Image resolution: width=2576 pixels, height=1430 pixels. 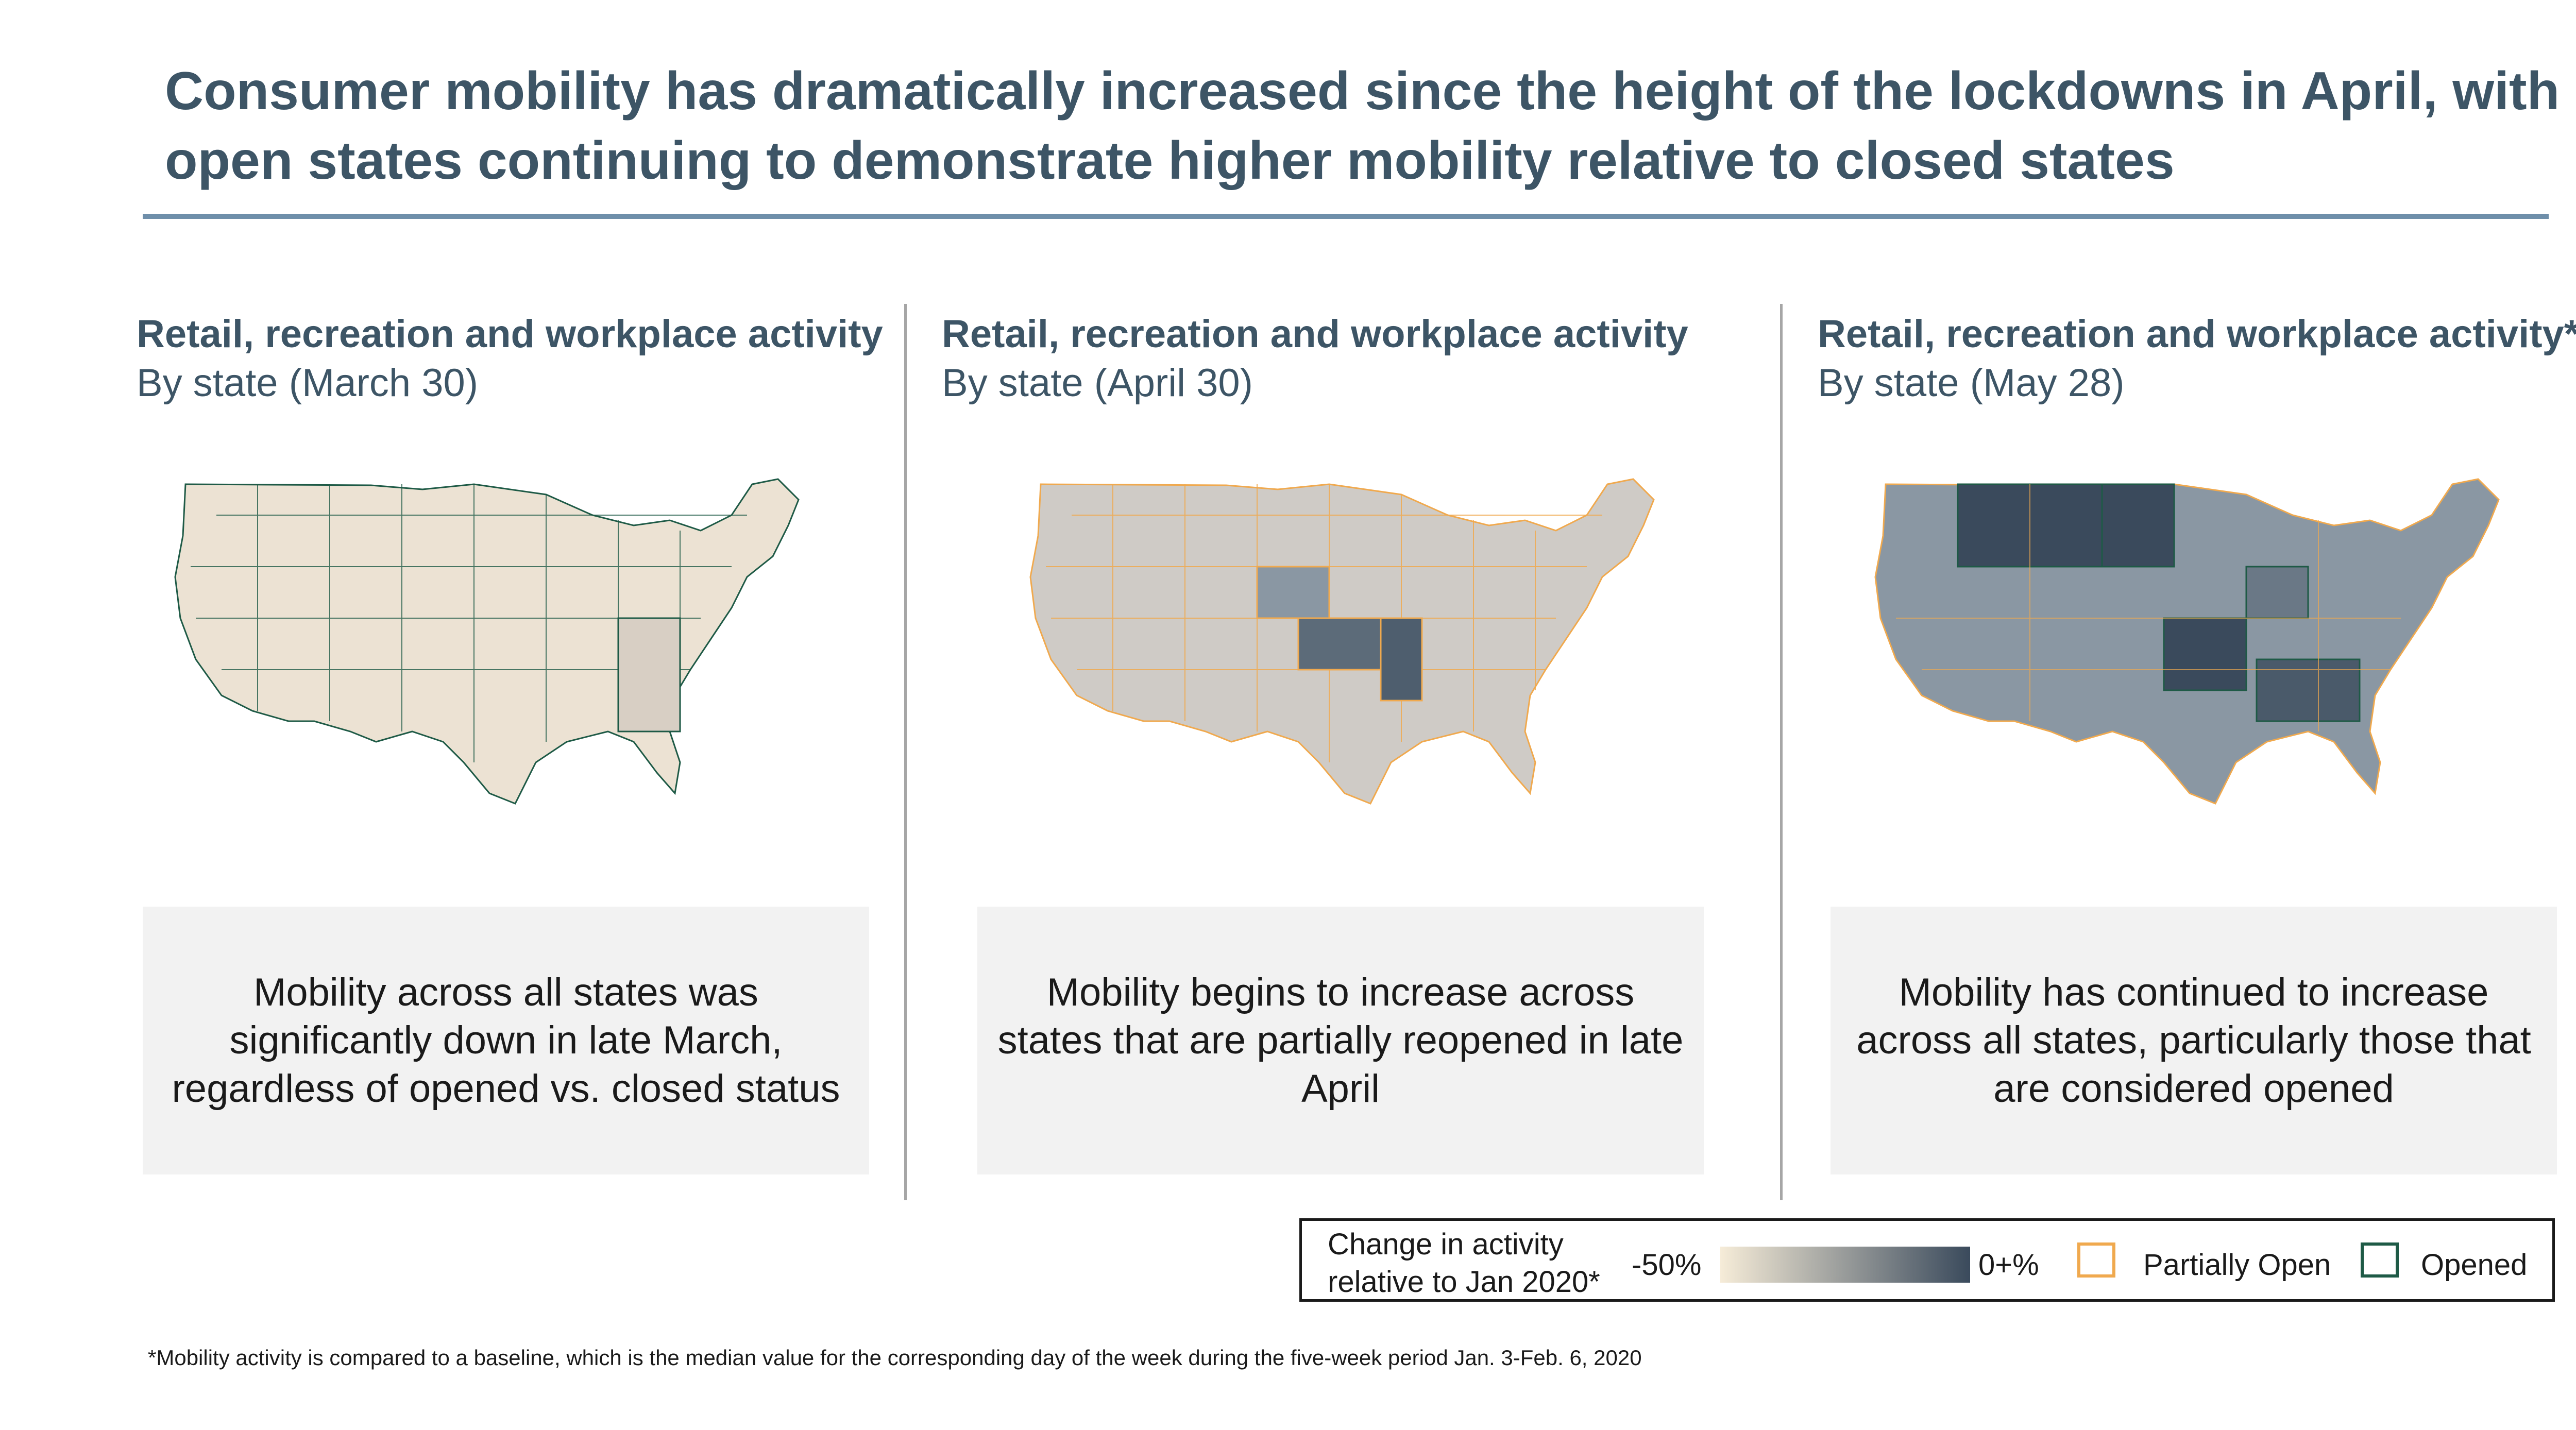 I want to click on legend-title: Change in activity relative to Jan 2020*, so click(x=1464, y=1263).